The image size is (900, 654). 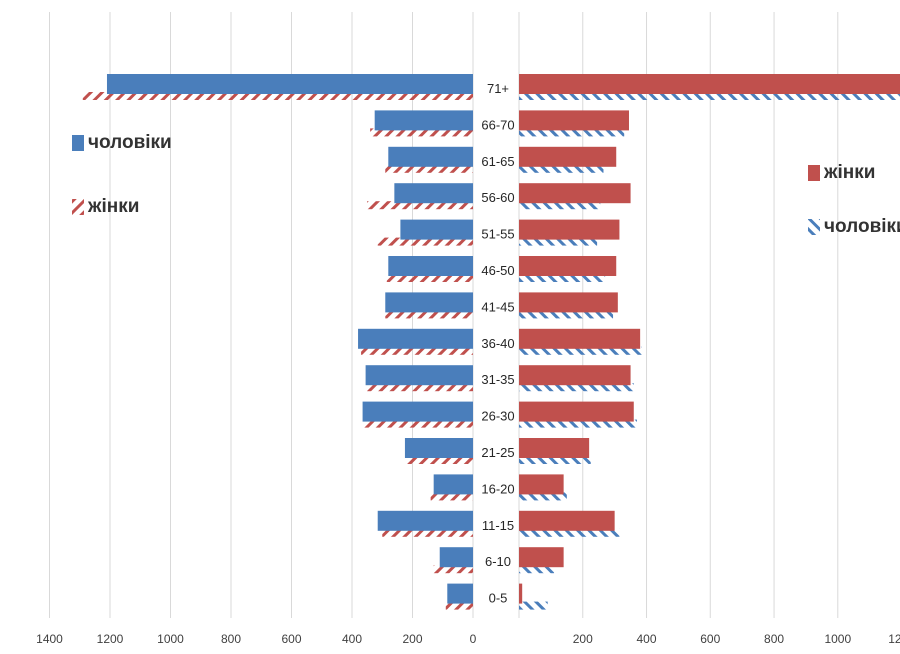 What do you see at coordinates (837, 639) in the screenshot?
I see `x-tick-label-right: 1000` at bounding box center [837, 639].